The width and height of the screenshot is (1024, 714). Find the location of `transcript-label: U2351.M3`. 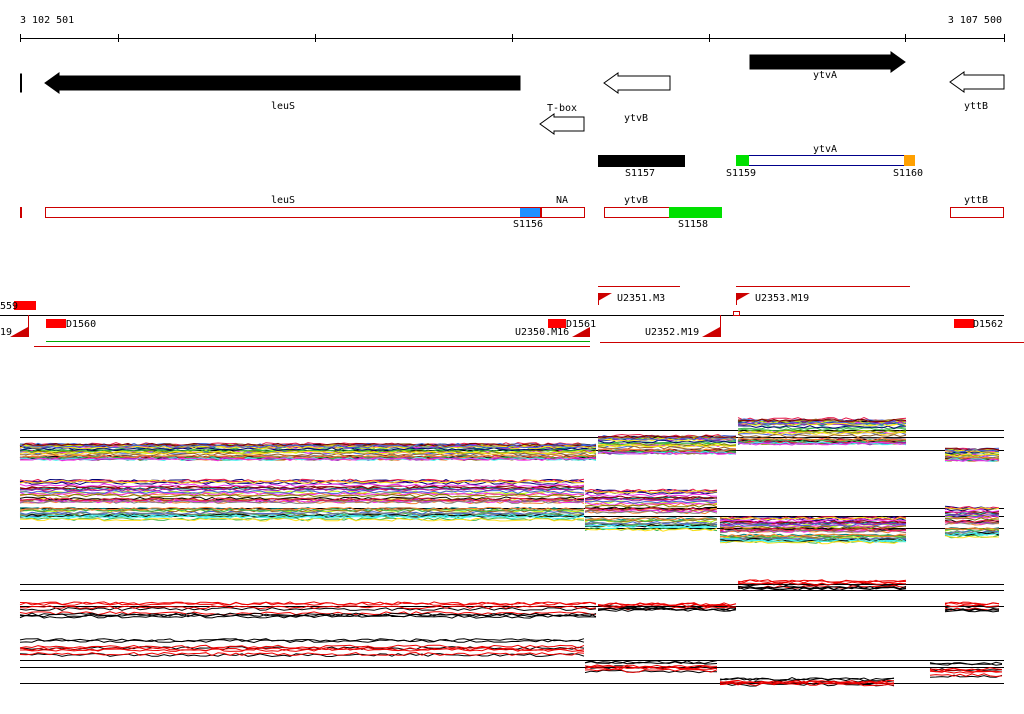

transcript-label: U2351.M3 is located at coordinates (641, 298).